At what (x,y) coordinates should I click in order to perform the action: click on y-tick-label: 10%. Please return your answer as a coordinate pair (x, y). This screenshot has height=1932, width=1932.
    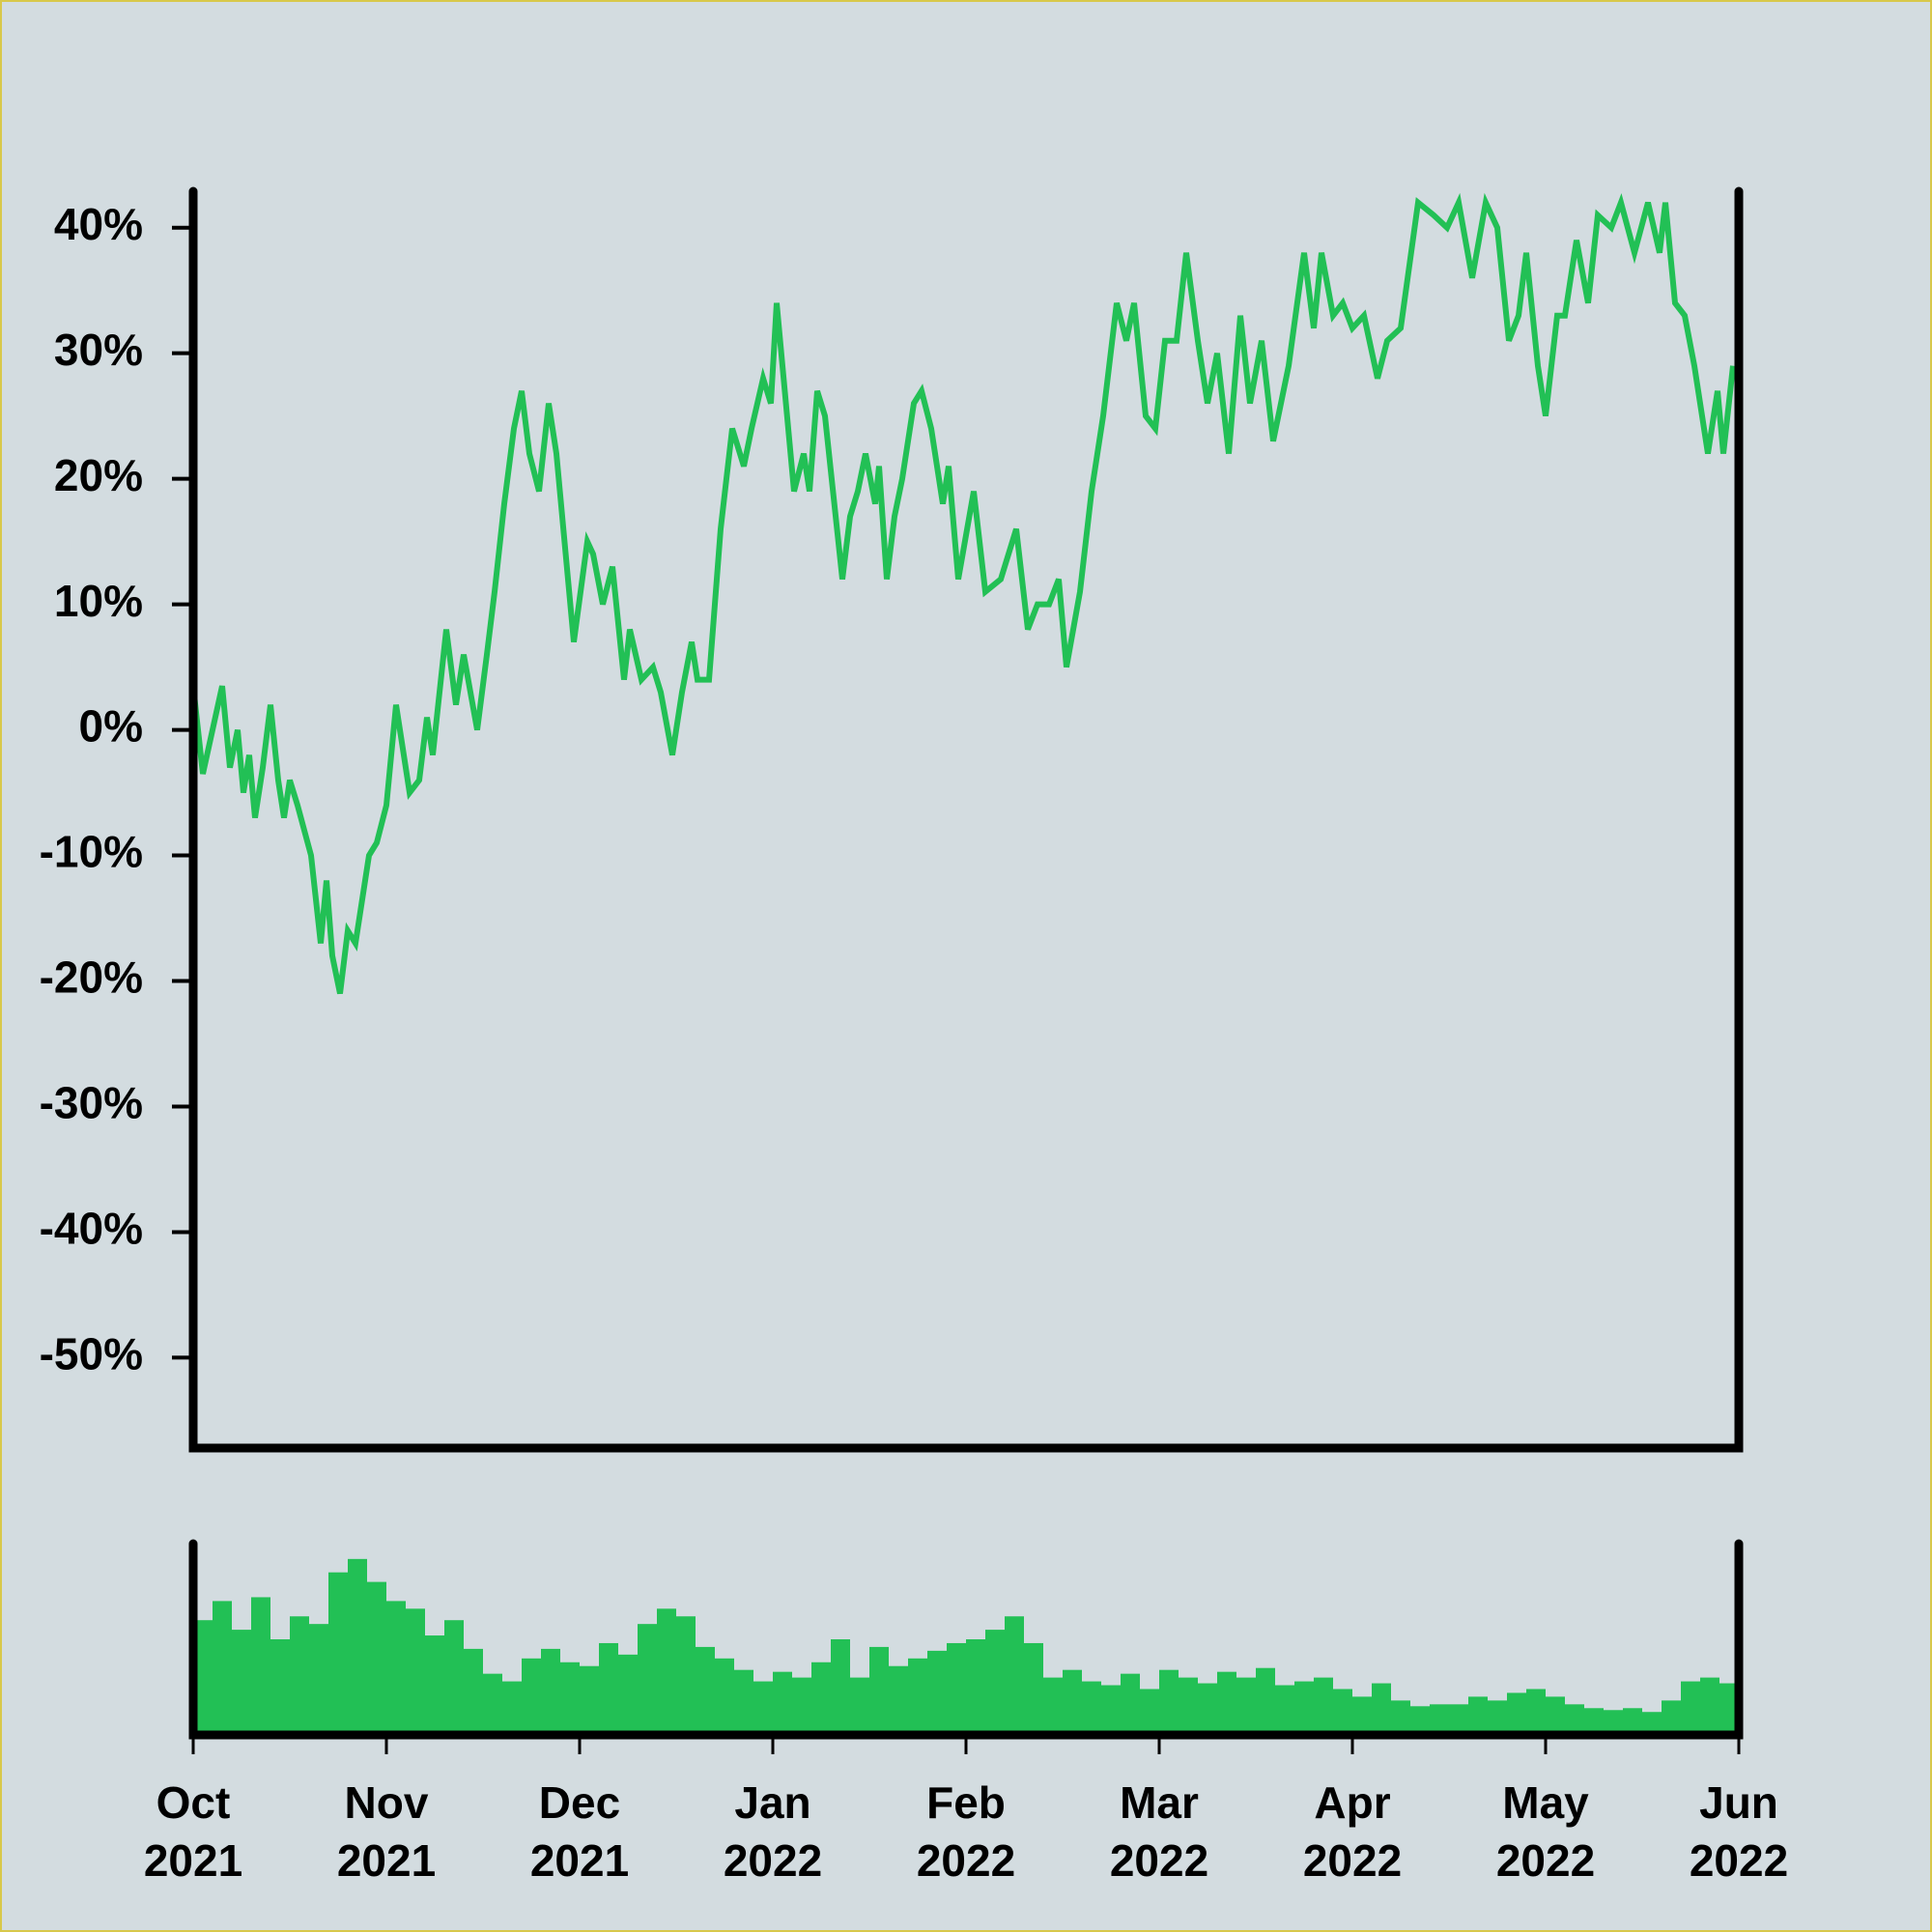
    Looking at the image, I should click on (98, 601).